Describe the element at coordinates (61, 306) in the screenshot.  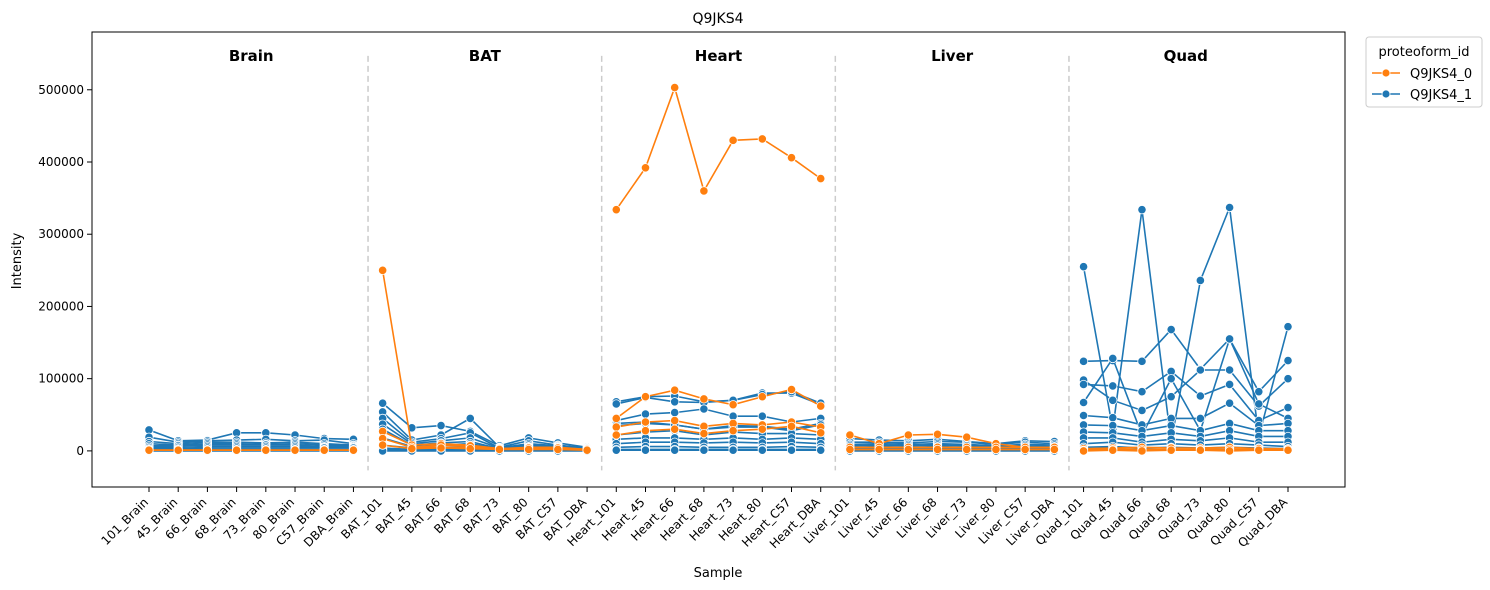
I see `y-tick-label: 200000` at that location.